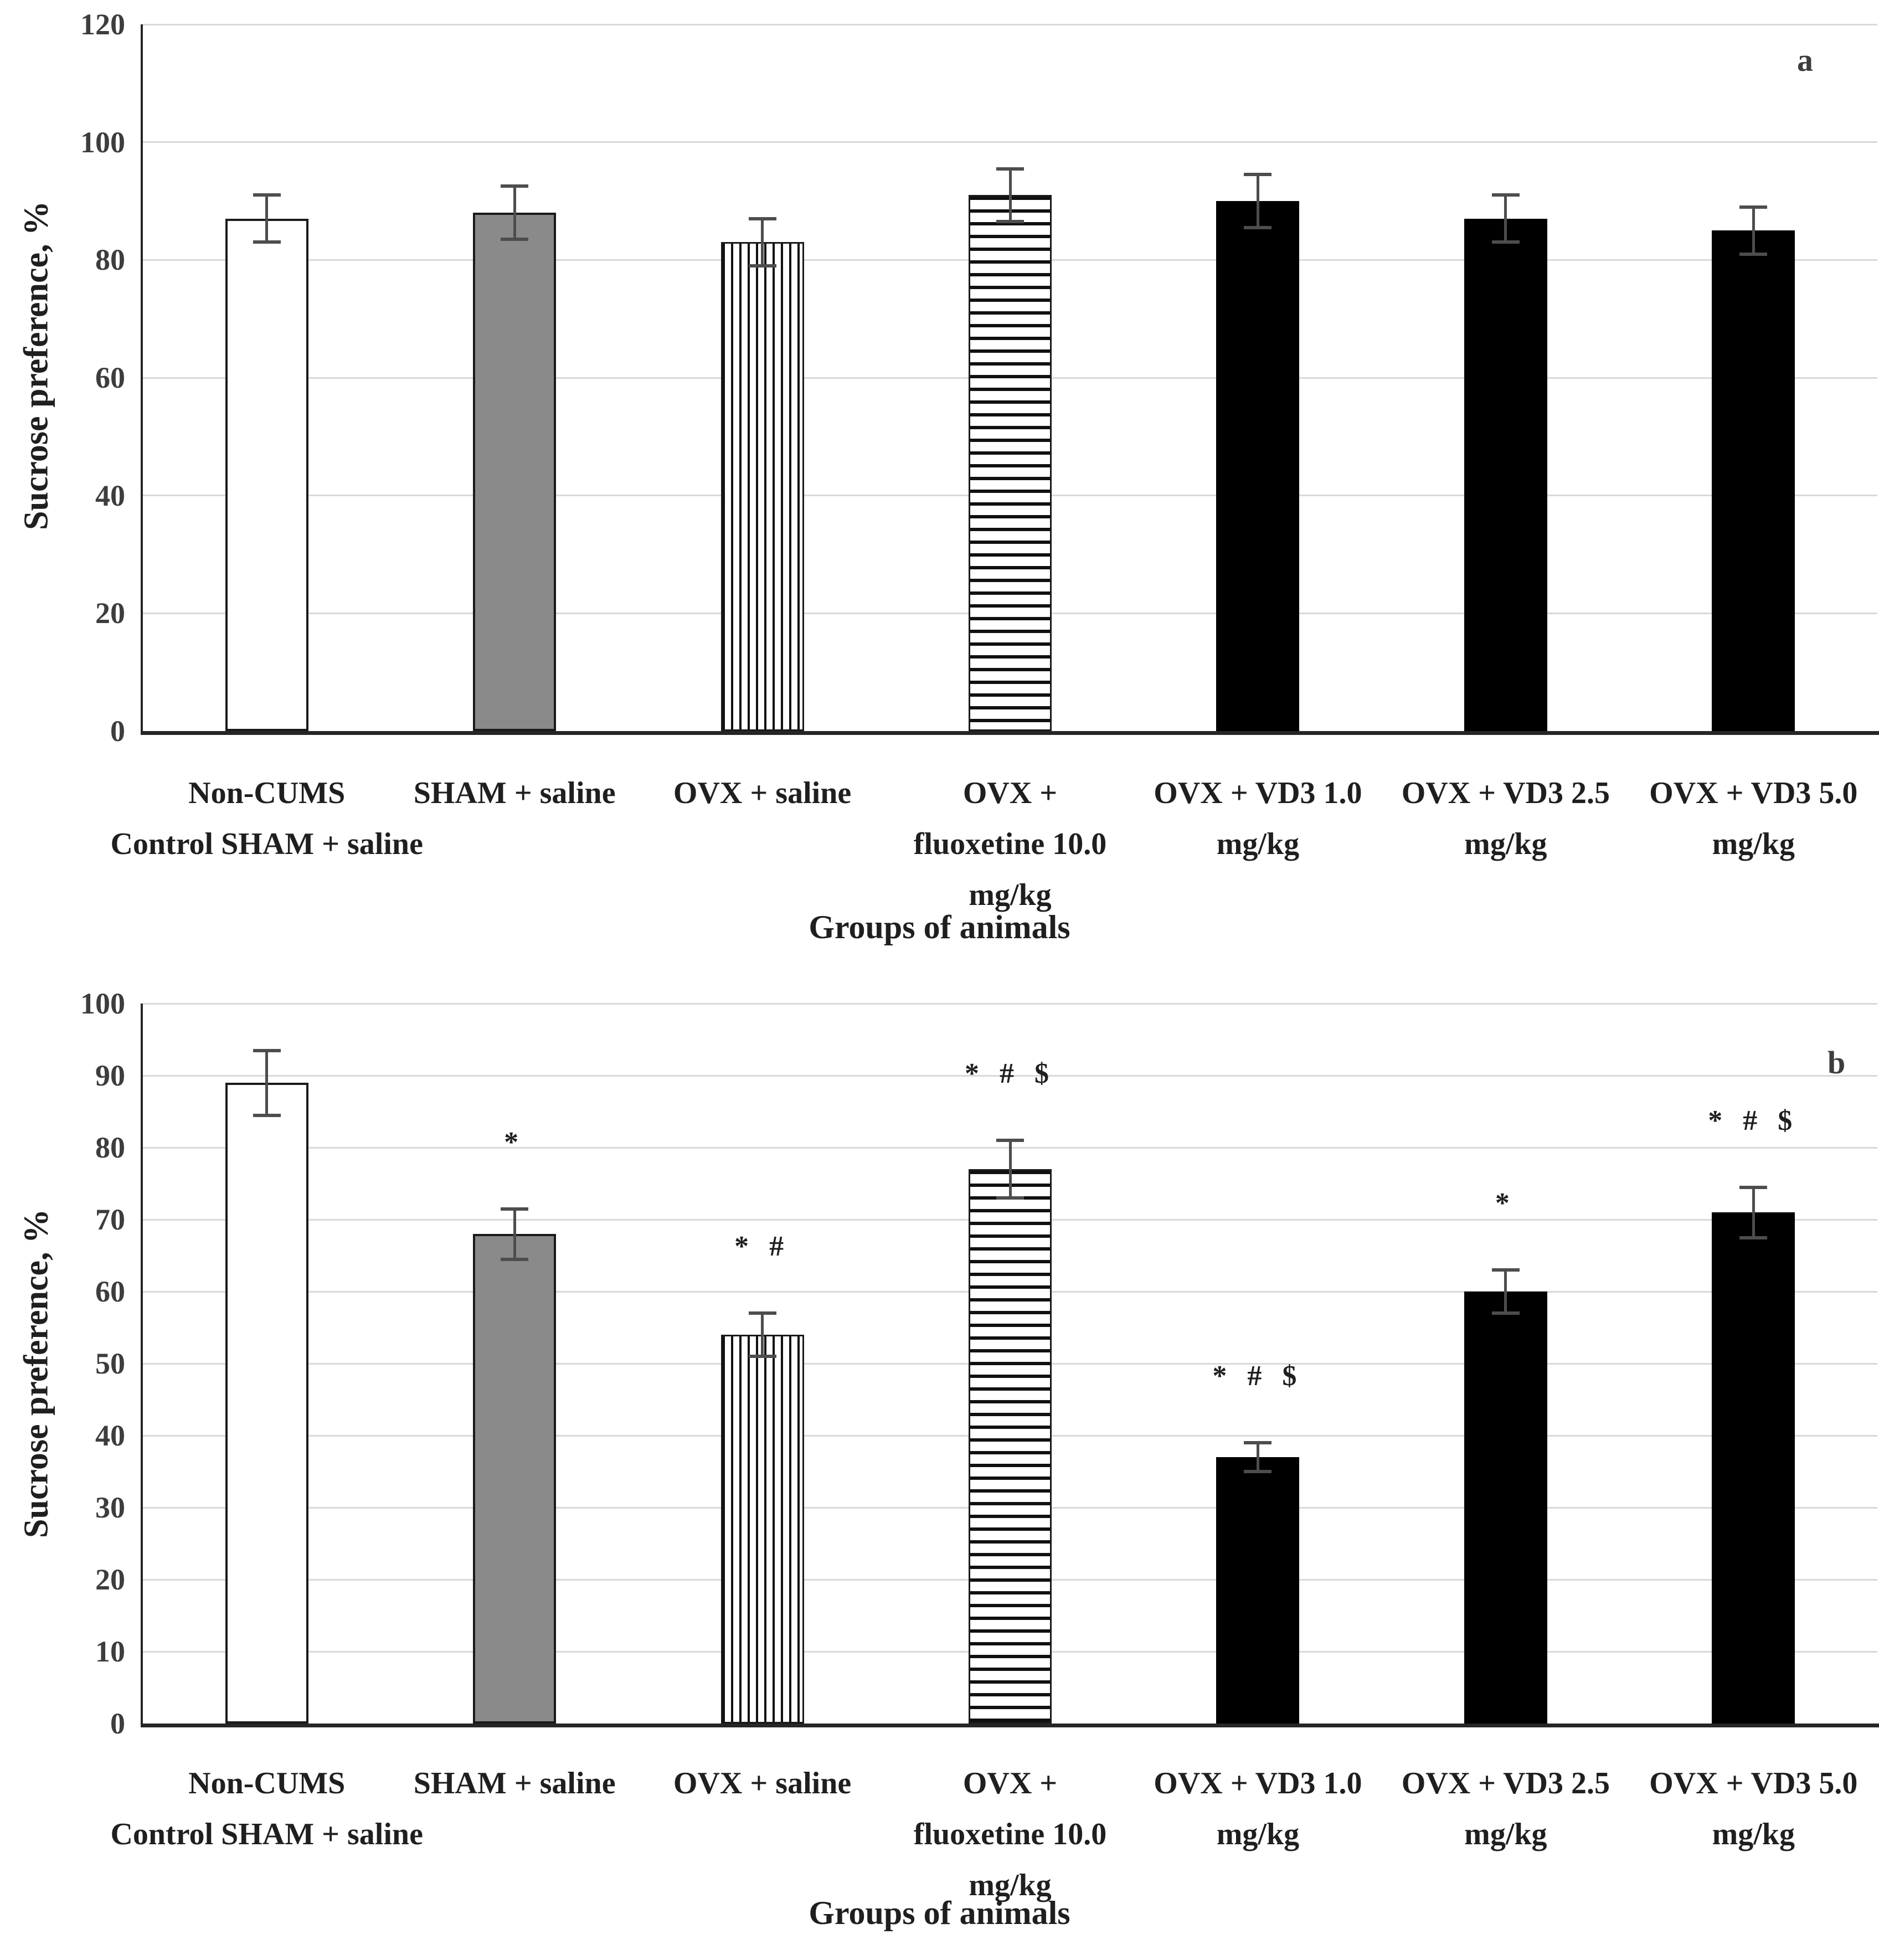 The image size is (1879, 1960). I want to click on x-category-label: OVX + VD3 2.5 mg/kg, so click(1506, 1809).